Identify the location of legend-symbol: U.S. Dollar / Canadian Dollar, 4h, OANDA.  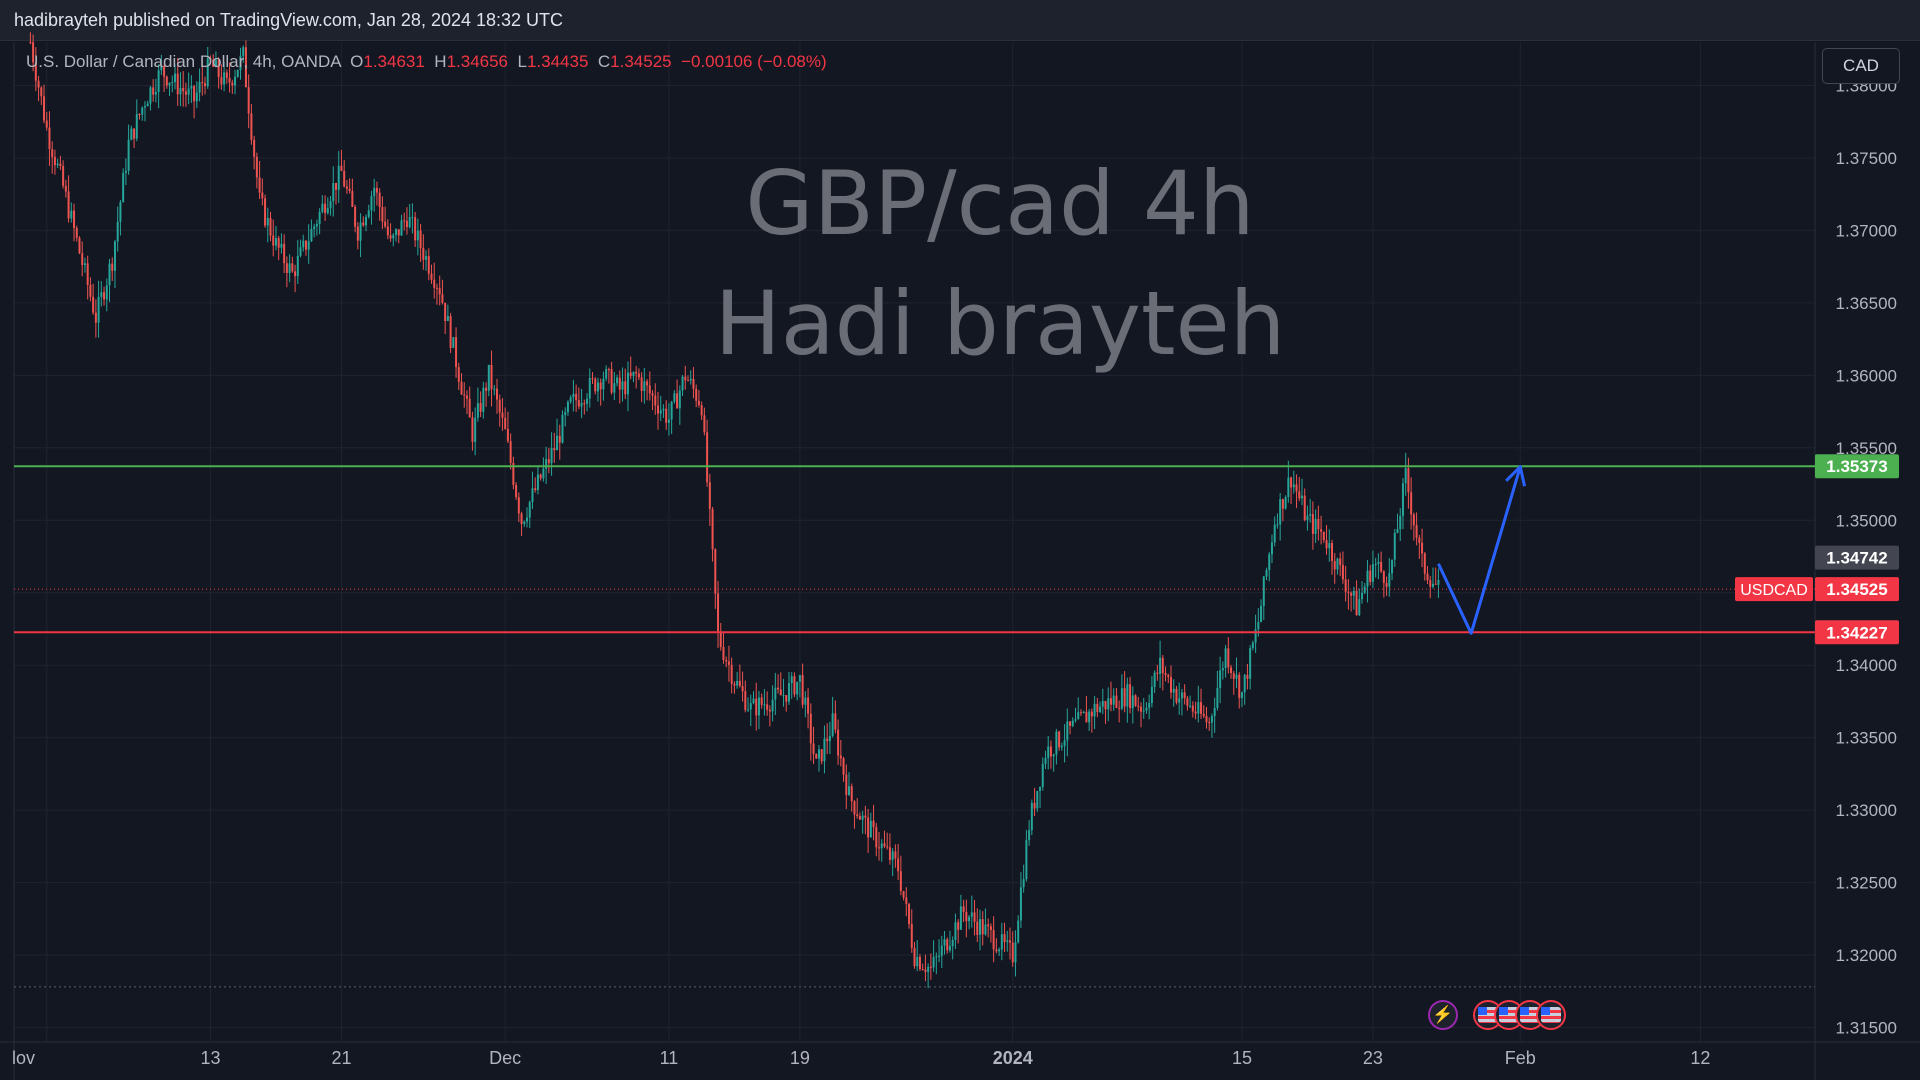
(183, 61).